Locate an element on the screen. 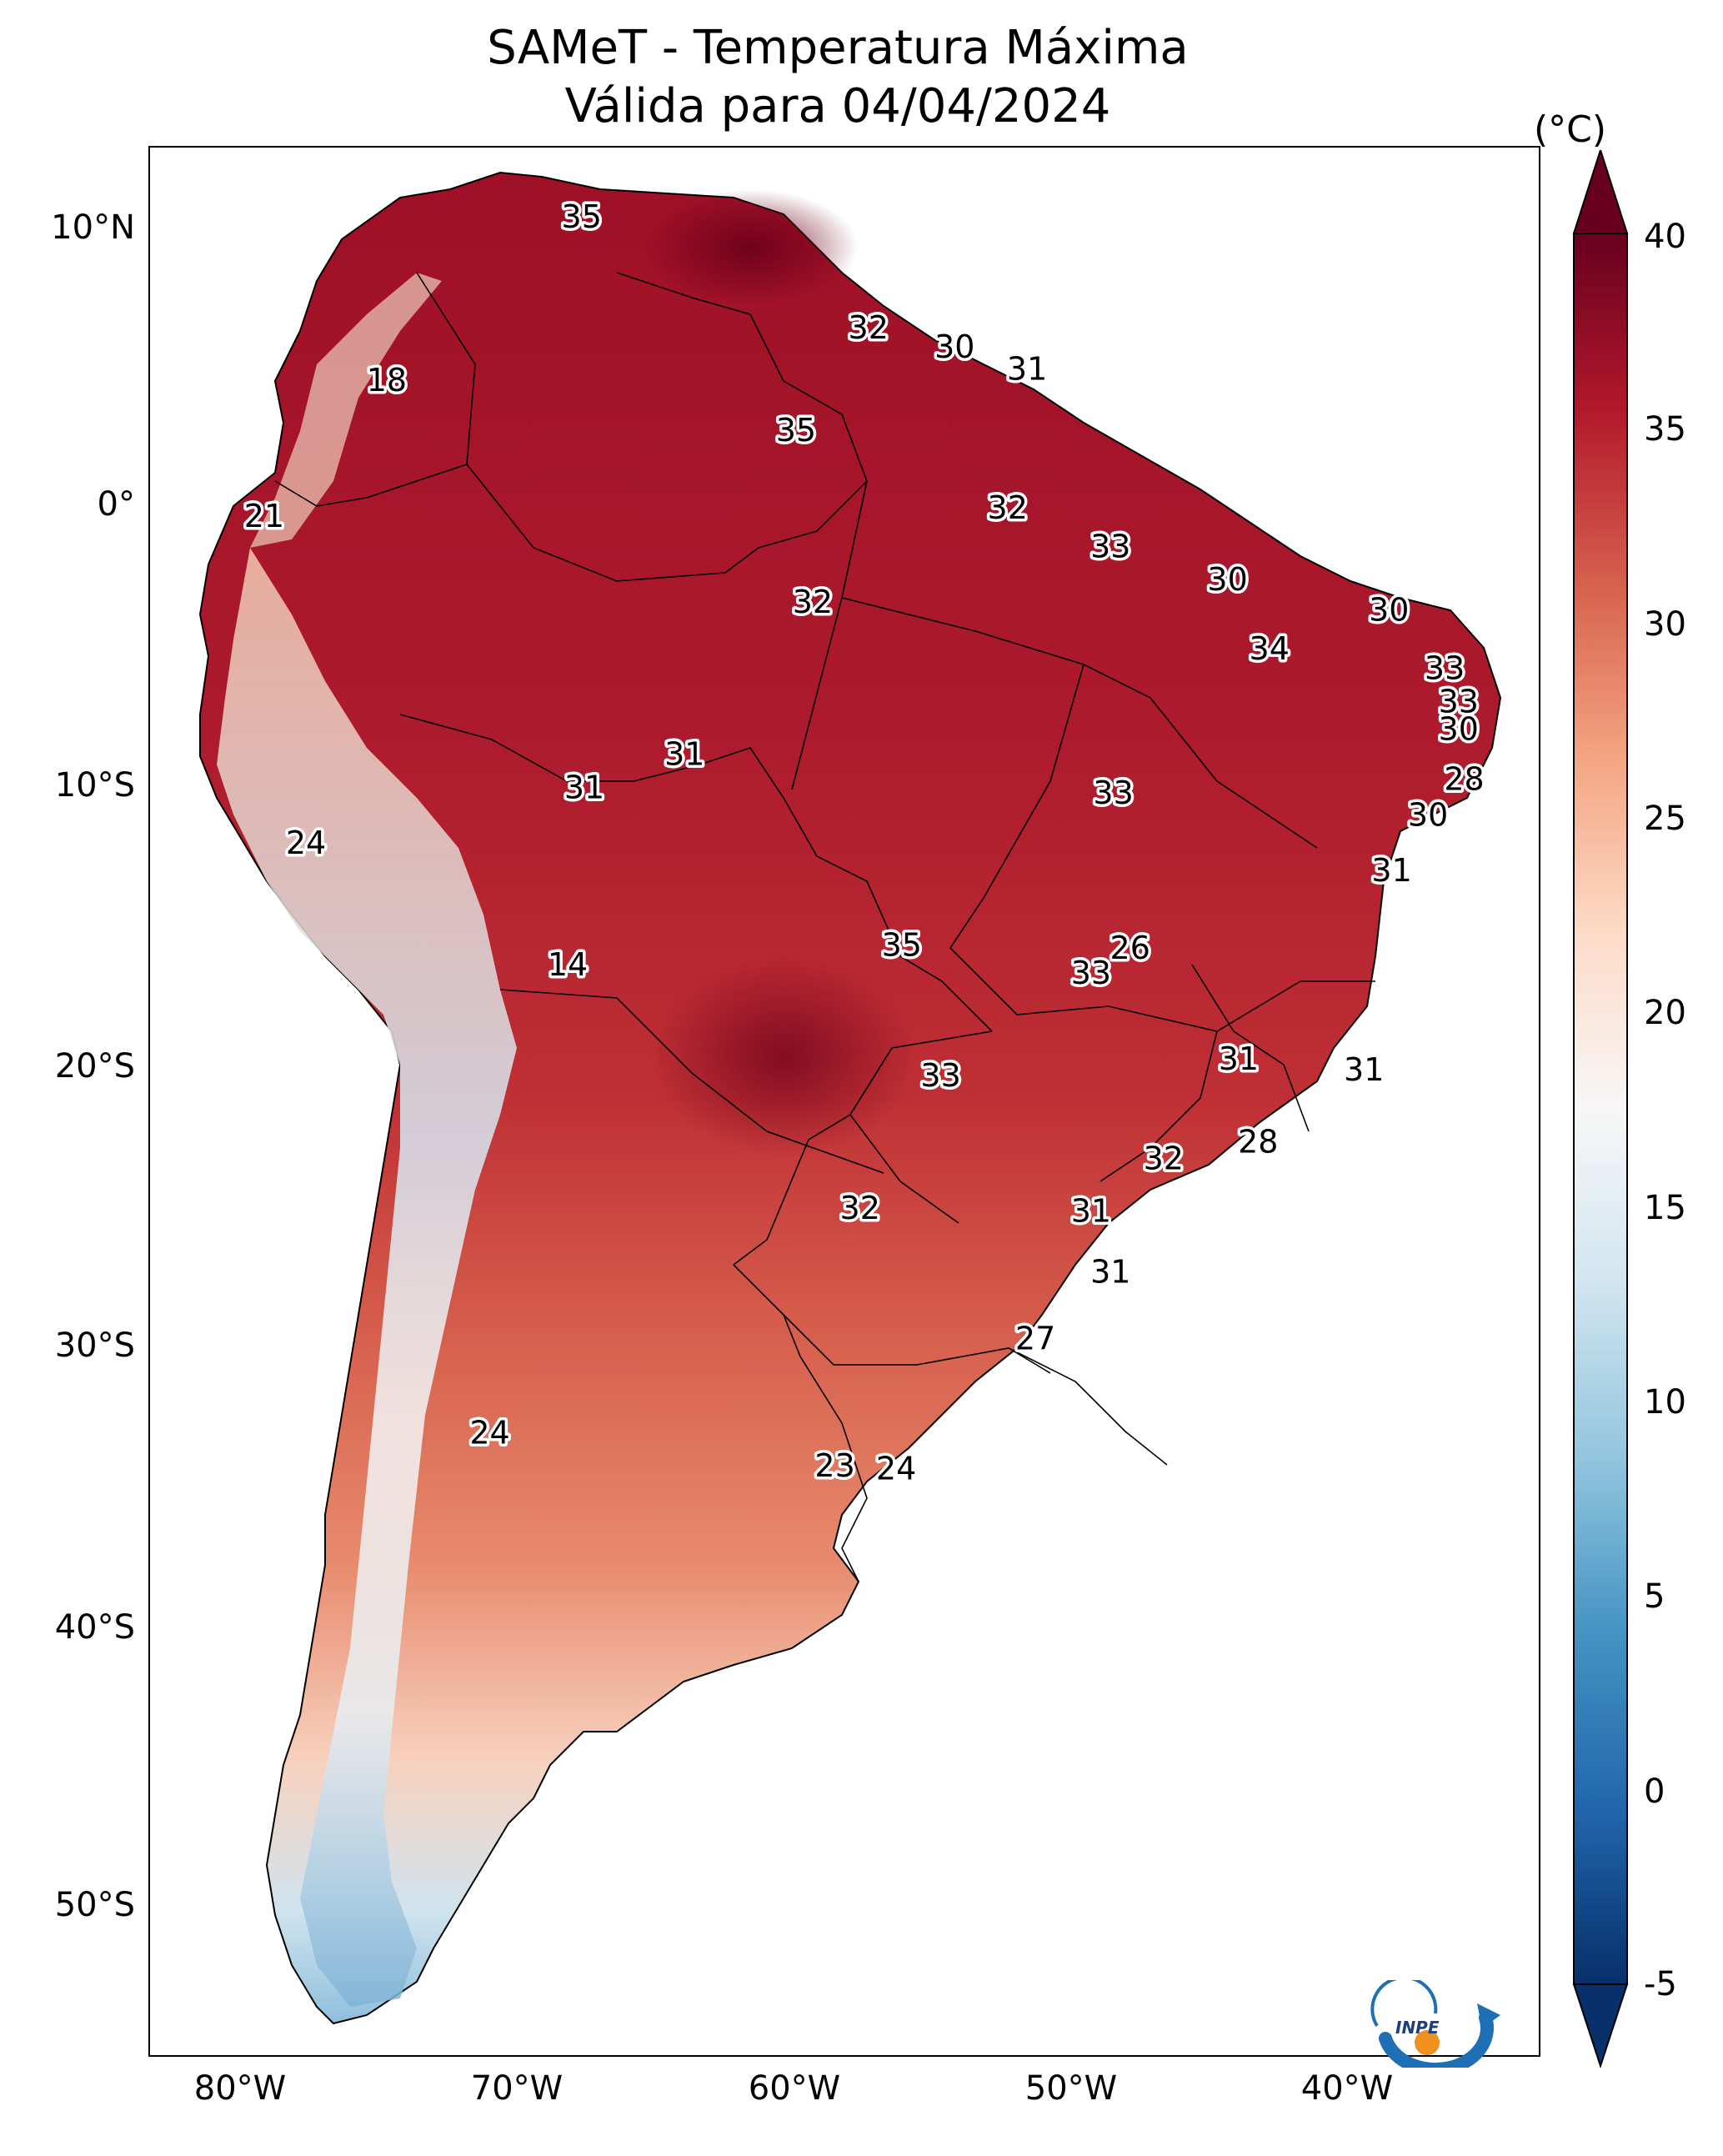 The image size is (1723, 2156). colorbar-tick-10: 10 is located at coordinates (1665, 1402).